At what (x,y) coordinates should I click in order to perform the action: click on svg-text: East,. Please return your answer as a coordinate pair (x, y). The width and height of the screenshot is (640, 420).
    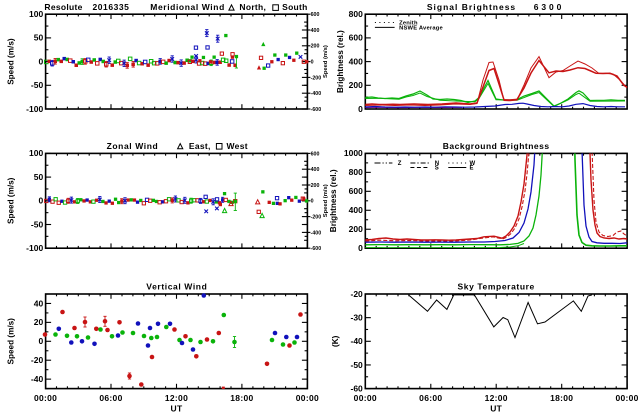
    Looking at the image, I should click on (200, 146).